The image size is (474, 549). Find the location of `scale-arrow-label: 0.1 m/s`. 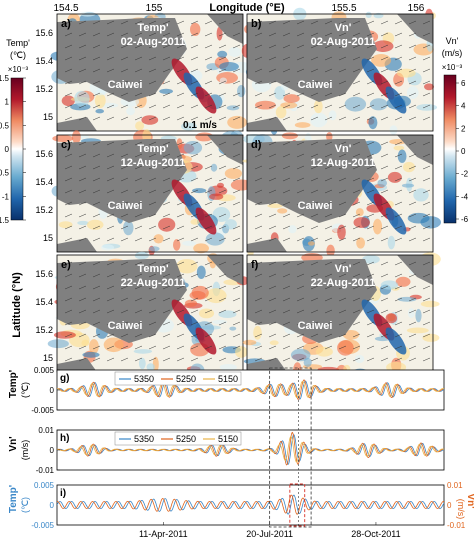

scale-arrow-label: 0.1 m/s is located at coordinates (200, 125).